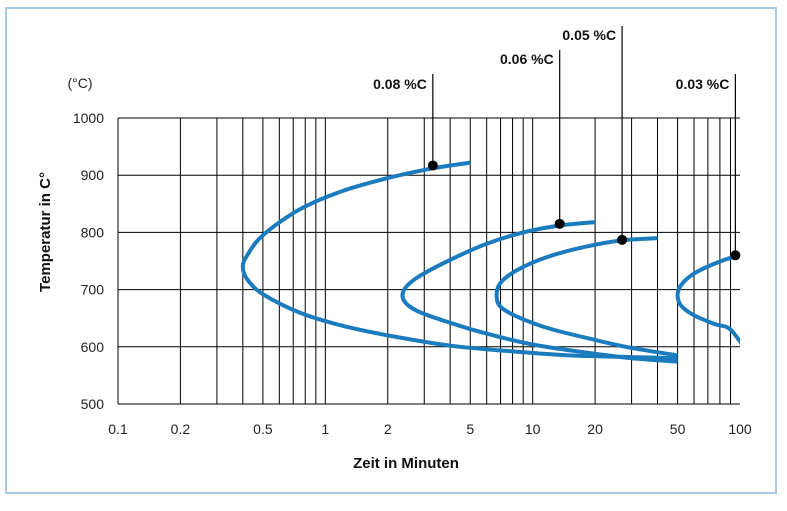 The height and width of the screenshot is (511, 787). Describe the element at coordinates (93, 232) in the screenshot. I see `y-tick-label: 800` at that location.